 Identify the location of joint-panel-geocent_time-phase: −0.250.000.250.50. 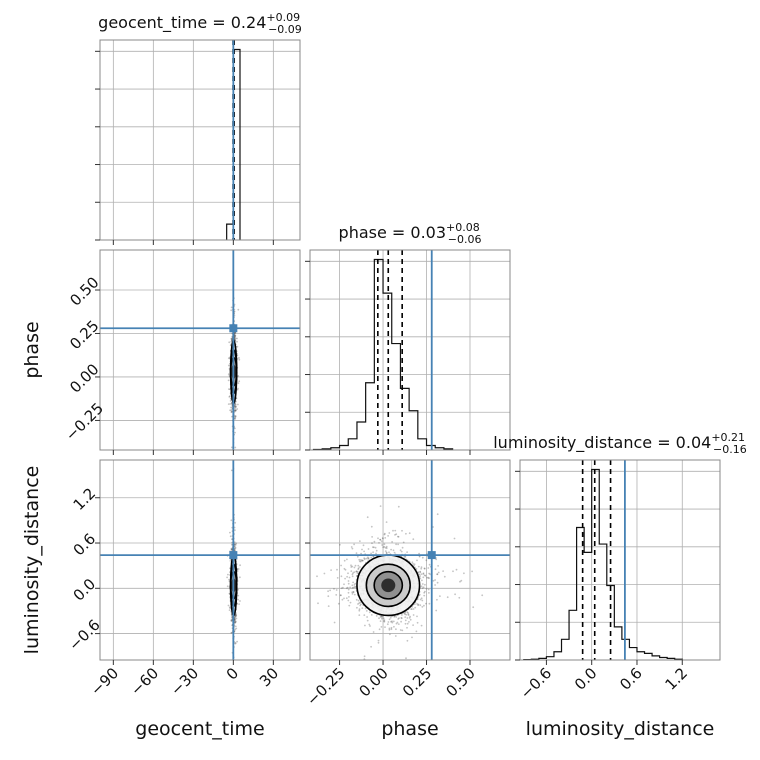
(181, 352).